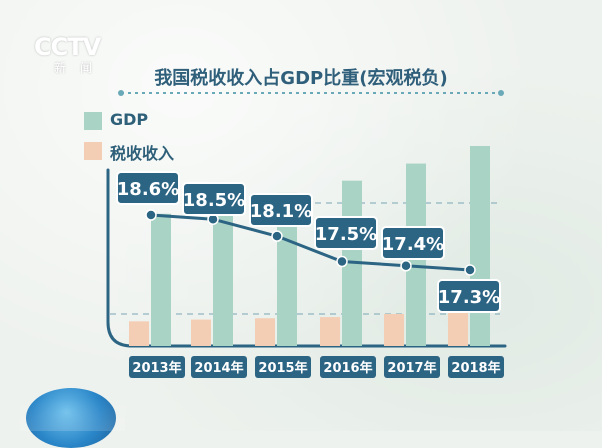 This screenshot has width=602, height=448. I want to click on year-label: 2015年, so click(282, 368).